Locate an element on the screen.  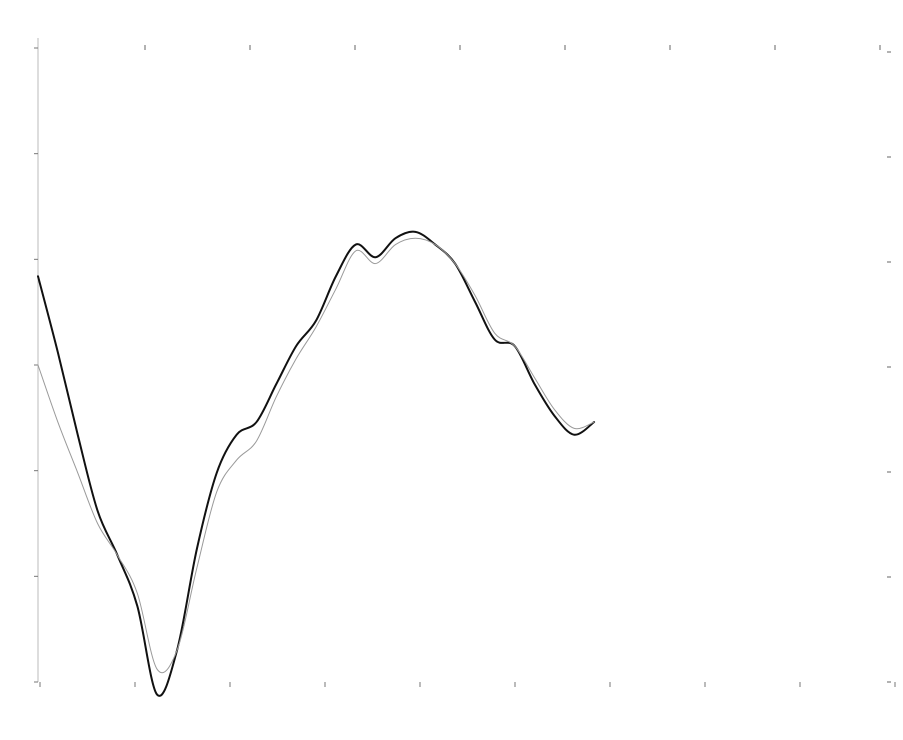
top-axis-ticks is located at coordinates (512, 47).